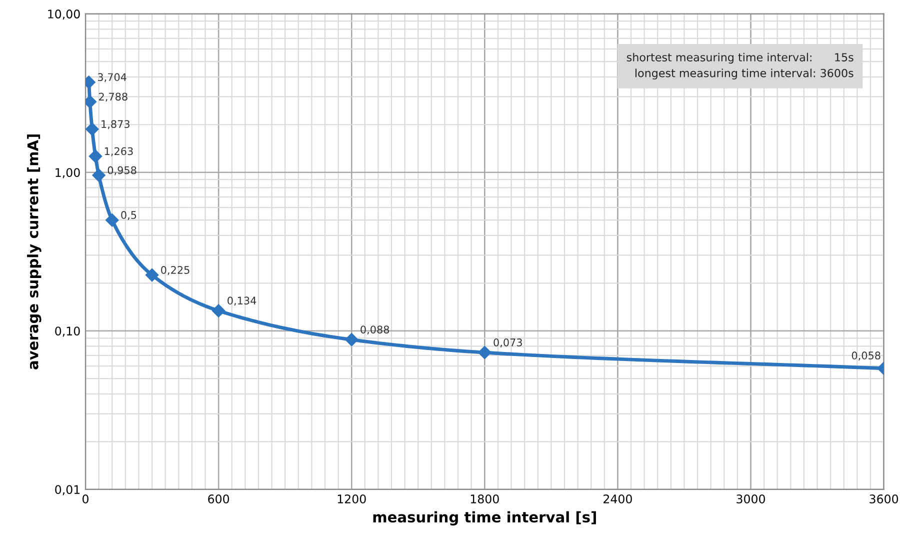 The height and width of the screenshot is (553, 900). What do you see at coordinates (484, 499) in the screenshot?
I see `x-tick-label: 1800` at bounding box center [484, 499].